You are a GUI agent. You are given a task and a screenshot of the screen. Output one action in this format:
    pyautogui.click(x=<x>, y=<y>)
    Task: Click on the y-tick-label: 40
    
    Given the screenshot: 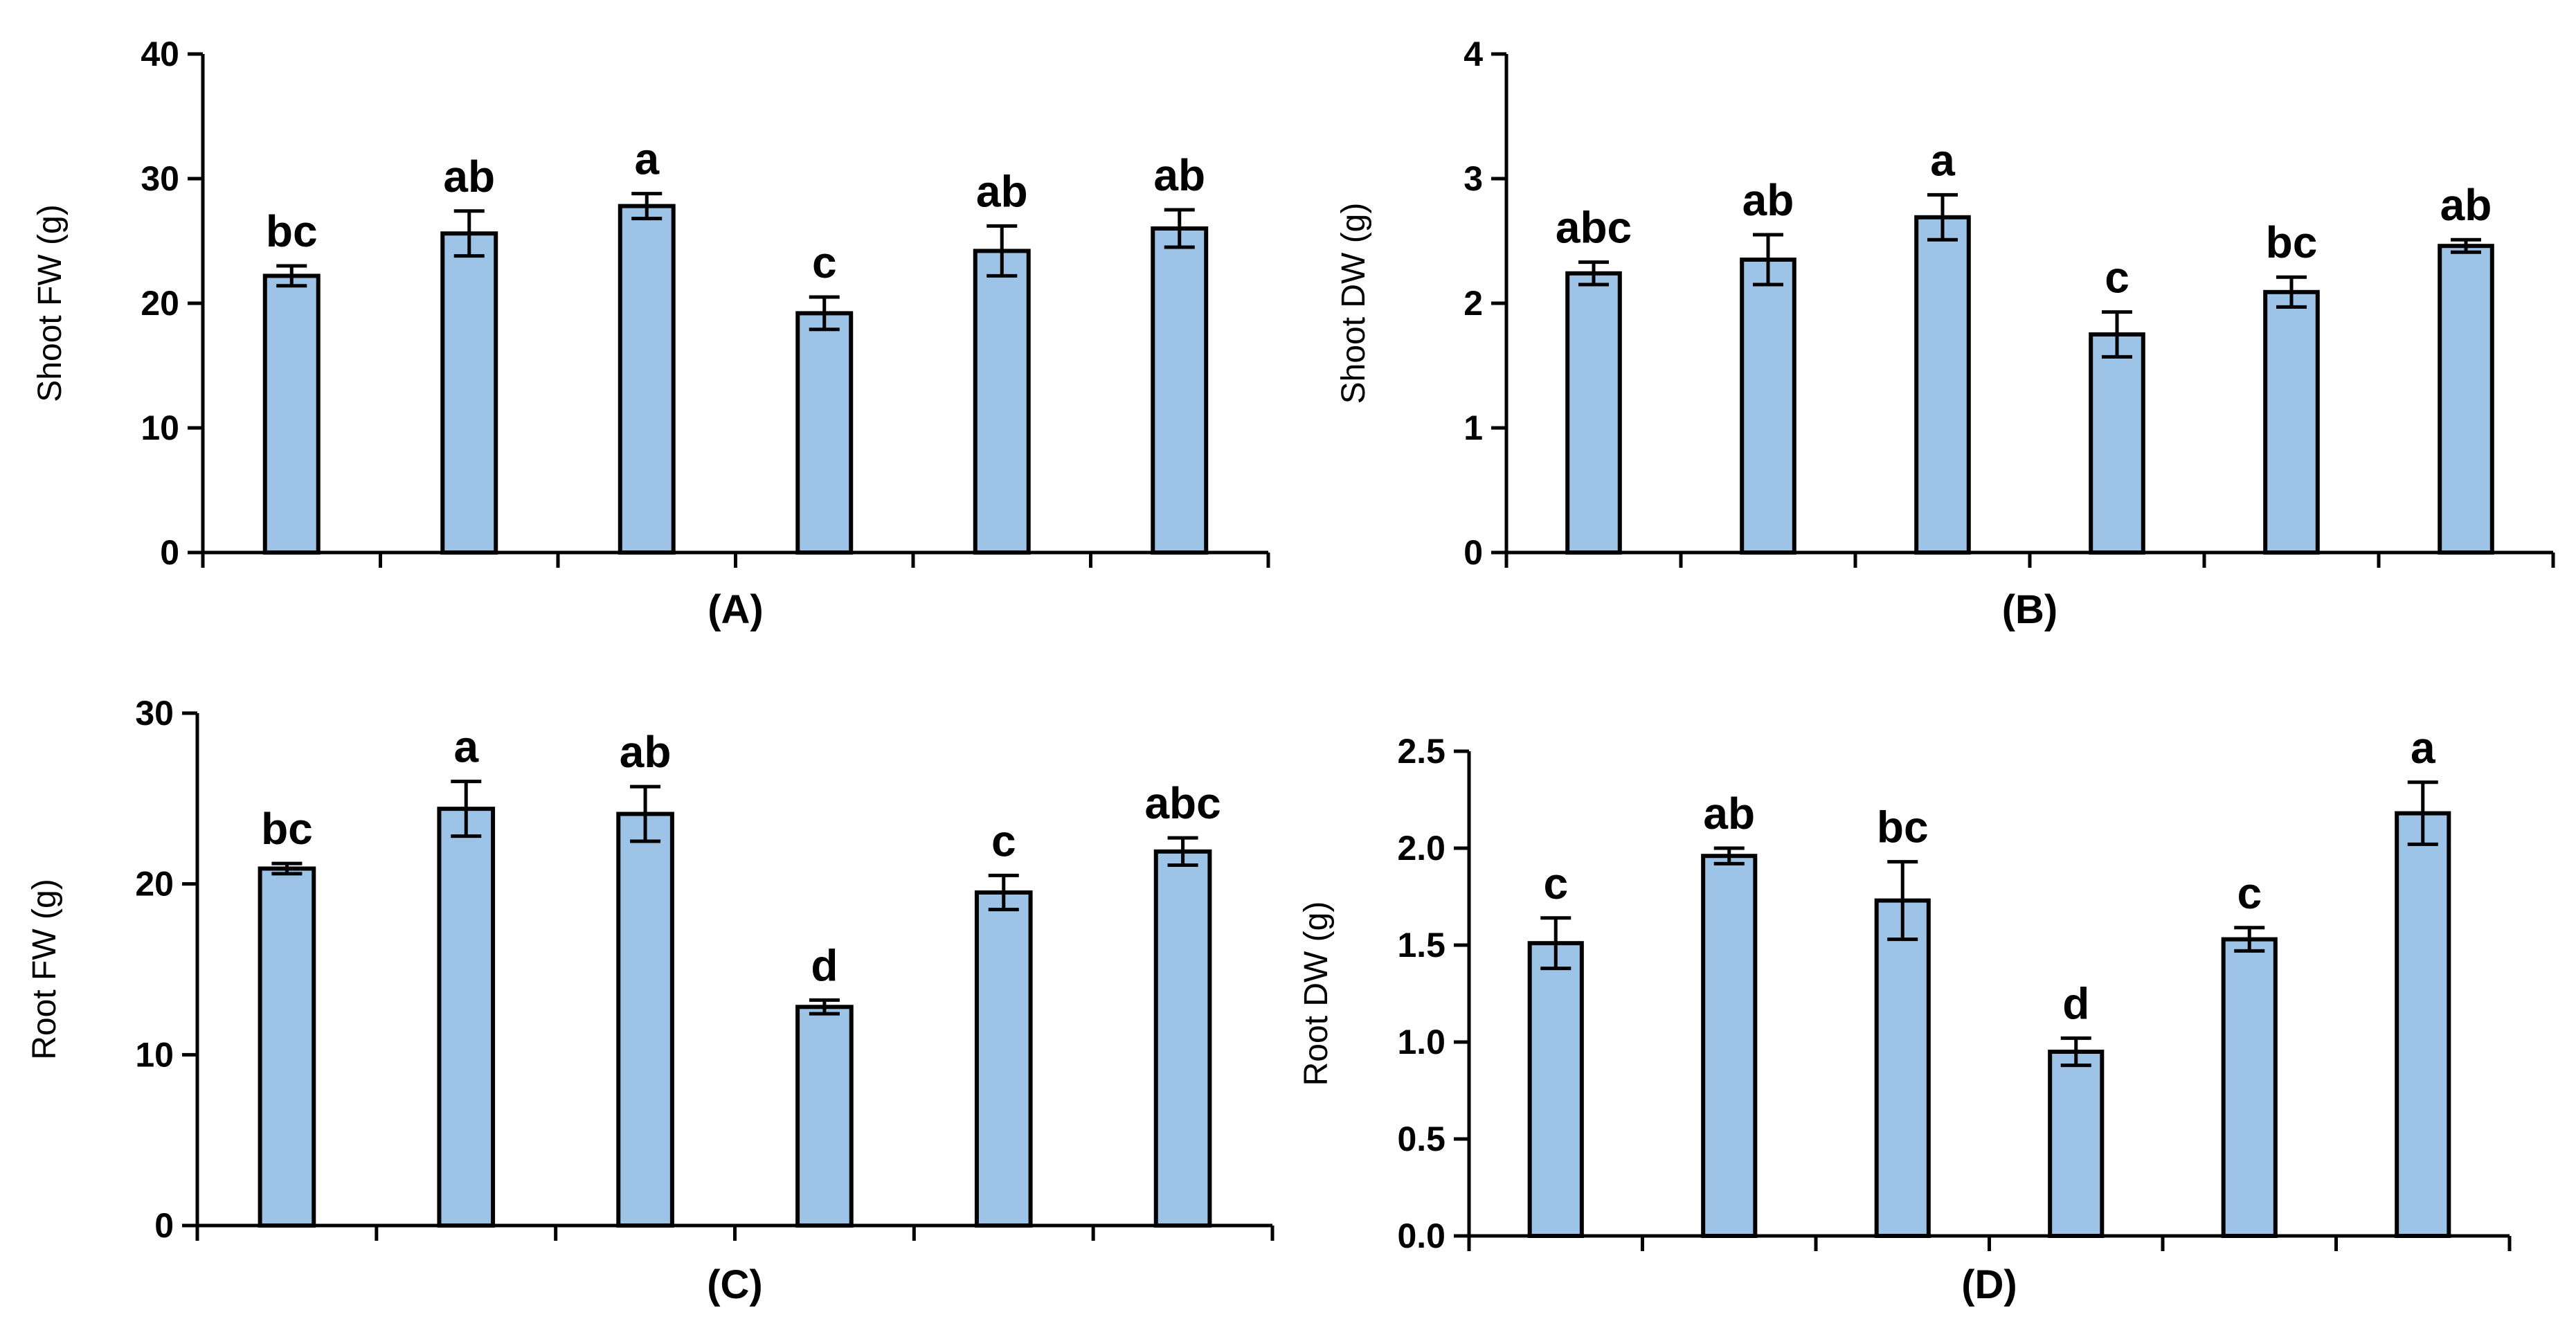 What is the action you would take?
    pyautogui.click(x=160, y=54)
    